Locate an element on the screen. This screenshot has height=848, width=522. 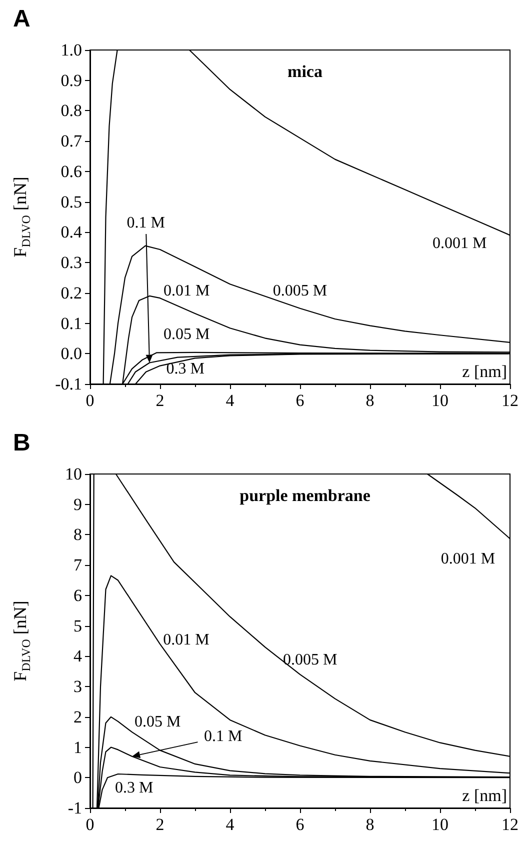
y-tick-label: 9 is located at coordinates (78, 504).